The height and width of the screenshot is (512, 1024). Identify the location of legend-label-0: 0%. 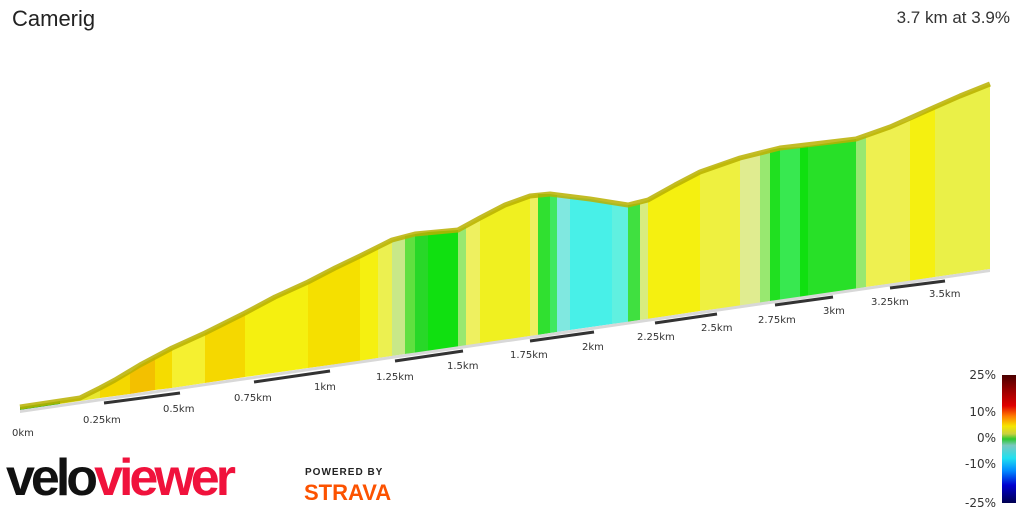
(986, 438).